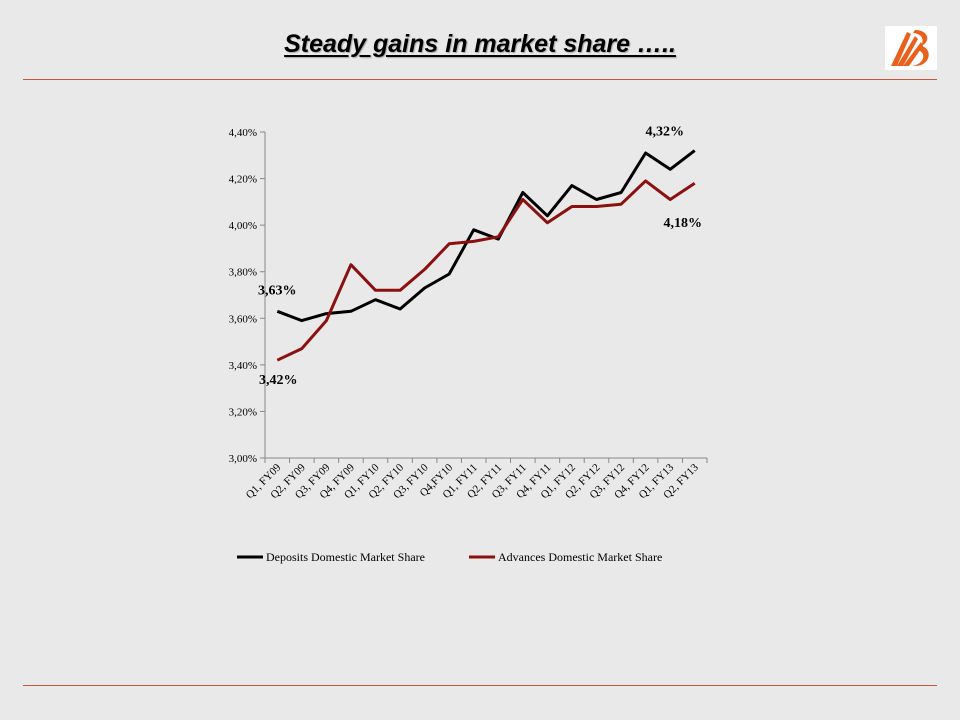 The width and height of the screenshot is (960, 720). I want to click on deposits-series-line, so click(486, 236).